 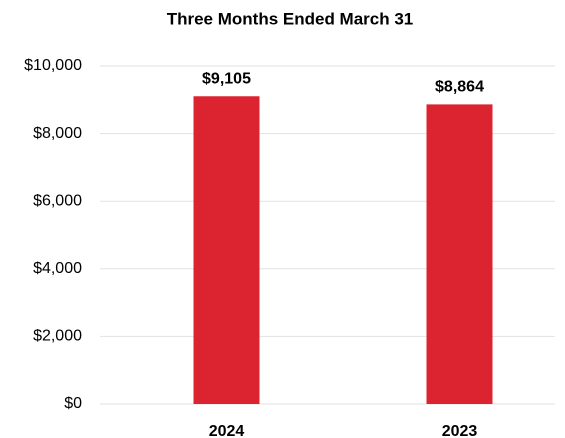 What do you see at coordinates (53, 65) in the screenshot?
I see `y-tick-label: $10,000` at bounding box center [53, 65].